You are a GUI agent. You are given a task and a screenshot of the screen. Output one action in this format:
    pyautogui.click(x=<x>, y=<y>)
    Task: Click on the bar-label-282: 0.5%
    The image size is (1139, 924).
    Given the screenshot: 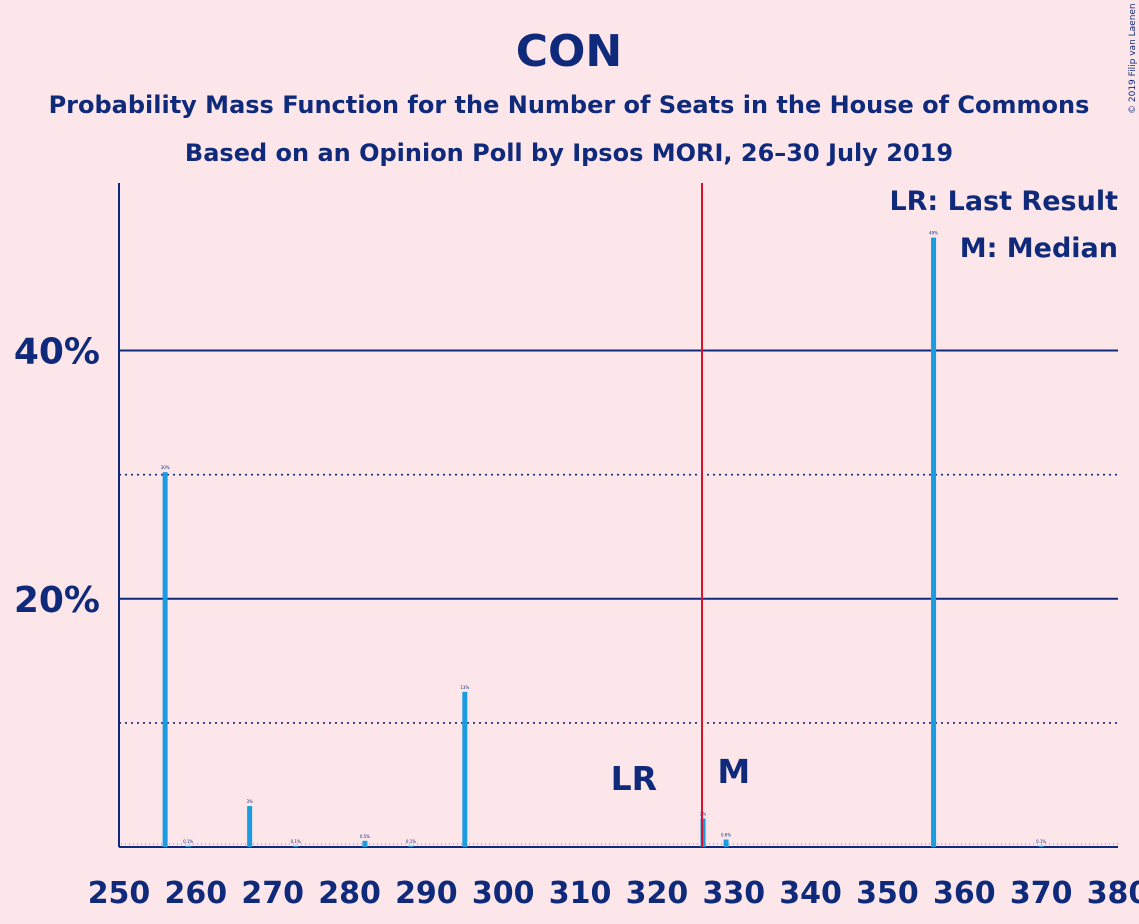 What is the action you would take?
    pyautogui.click(x=365, y=836)
    